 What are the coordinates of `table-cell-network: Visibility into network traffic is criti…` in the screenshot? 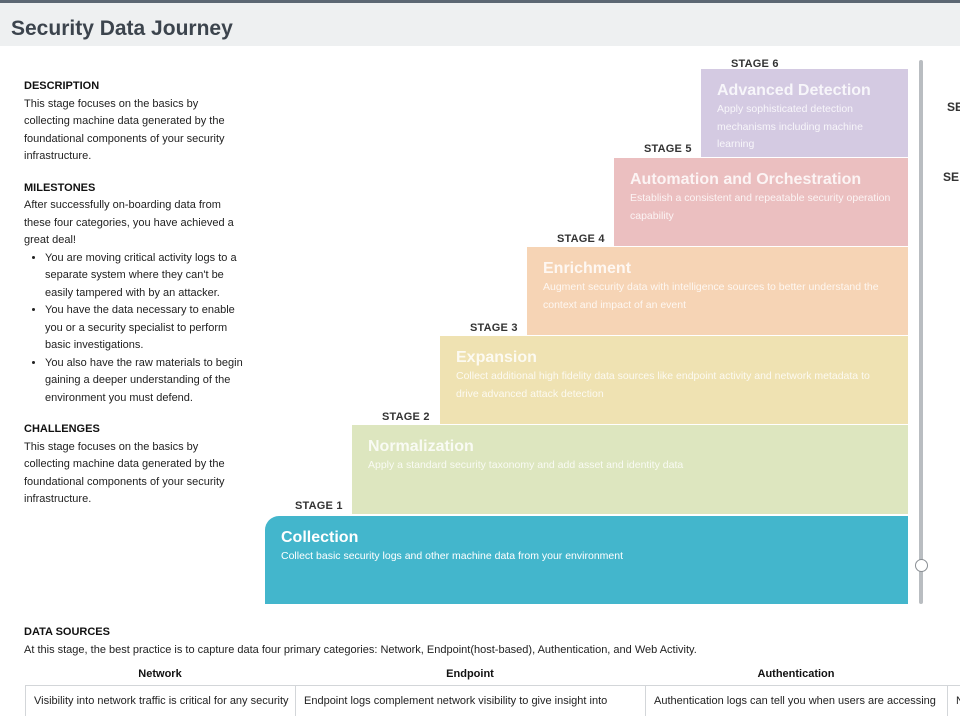 It's located at (160, 700).